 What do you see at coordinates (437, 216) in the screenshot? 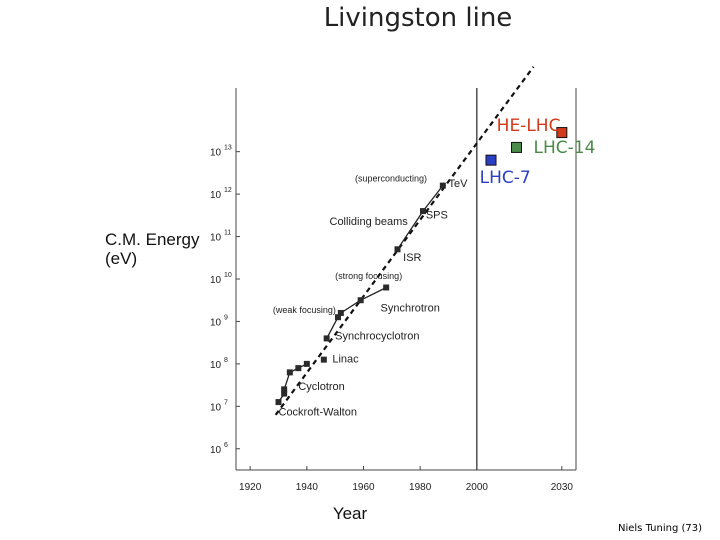
I see `sps-annotation: SPS` at bounding box center [437, 216].